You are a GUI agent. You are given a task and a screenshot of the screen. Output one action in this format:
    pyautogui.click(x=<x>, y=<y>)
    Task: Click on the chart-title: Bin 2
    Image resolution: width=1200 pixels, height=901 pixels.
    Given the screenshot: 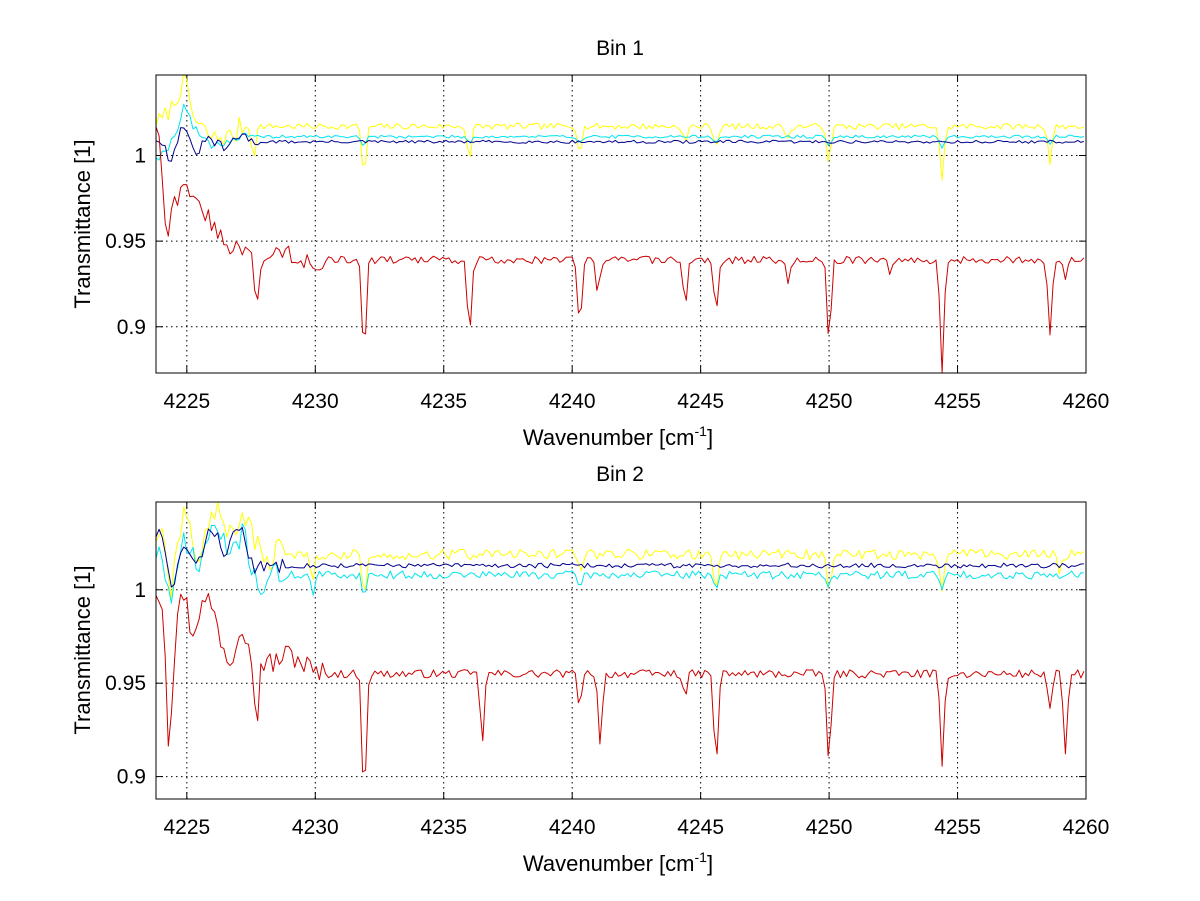 What is the action you would take?
    pyautogui.click(x=620, y=474)
    